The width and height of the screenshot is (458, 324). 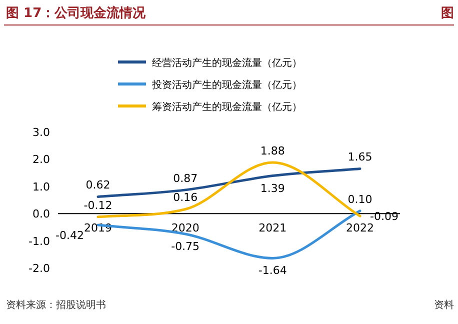 I want to click on data-label: 0.10, so click(x=360, y=199).